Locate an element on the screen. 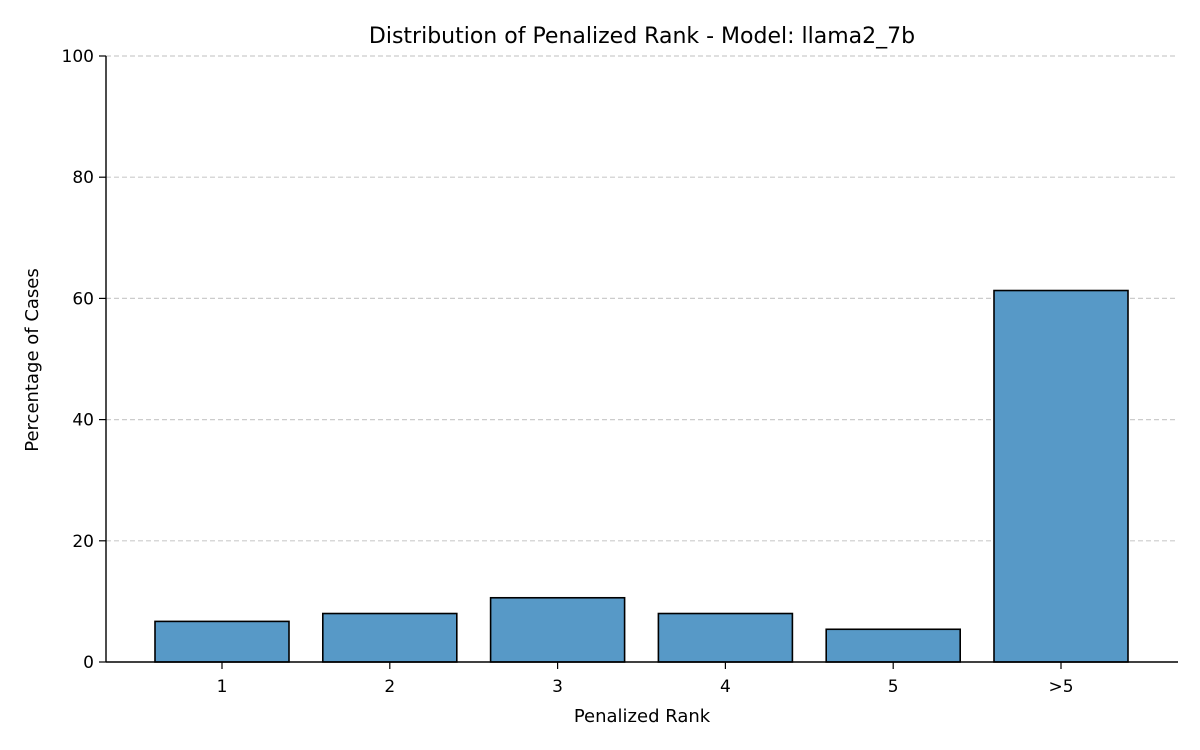  y-axis-label: Percentage of Cases is located at coordinates (32, 359).